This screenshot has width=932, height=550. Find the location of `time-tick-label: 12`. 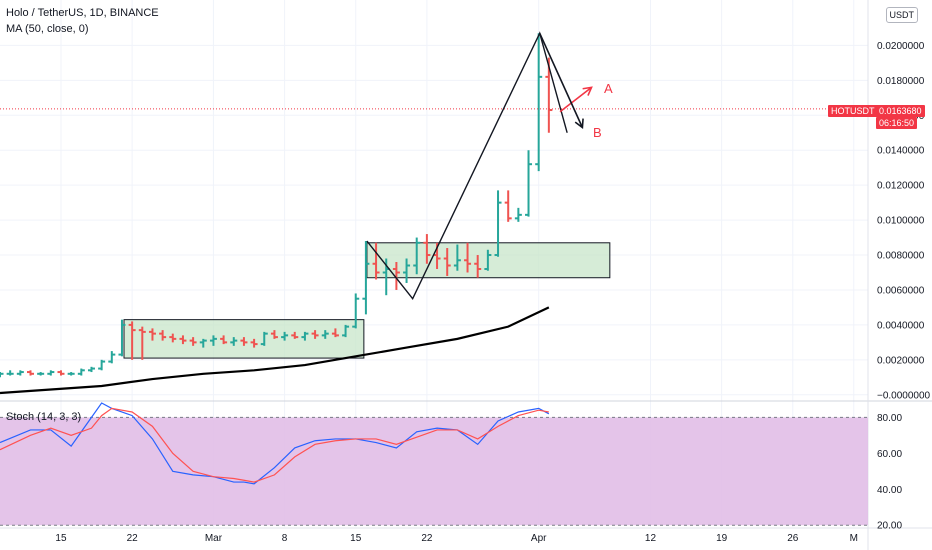

time-tick-label: 12 is located at coordinates (651, 538).